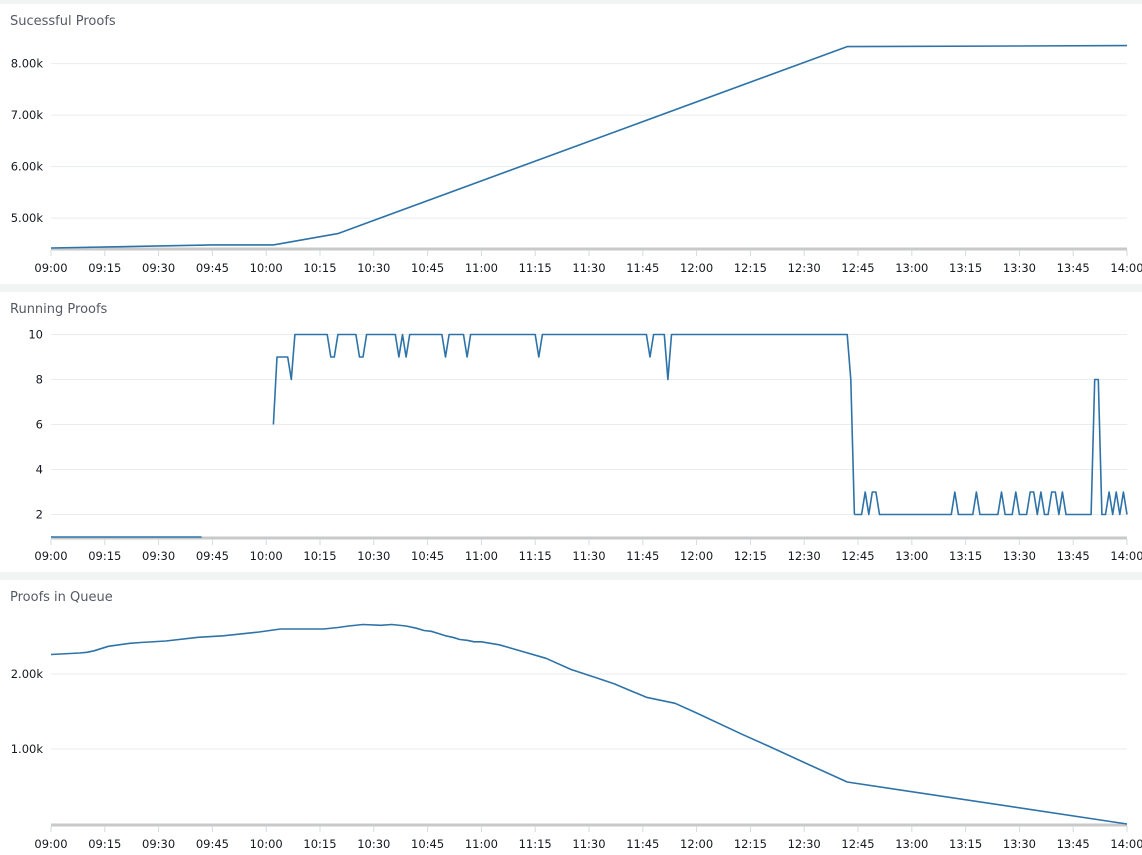 This screenshot has width=1142, height=855. Describe the element at coordinates (39, 425) in the screenshot. I see `y-tick-label: 6` at that location.